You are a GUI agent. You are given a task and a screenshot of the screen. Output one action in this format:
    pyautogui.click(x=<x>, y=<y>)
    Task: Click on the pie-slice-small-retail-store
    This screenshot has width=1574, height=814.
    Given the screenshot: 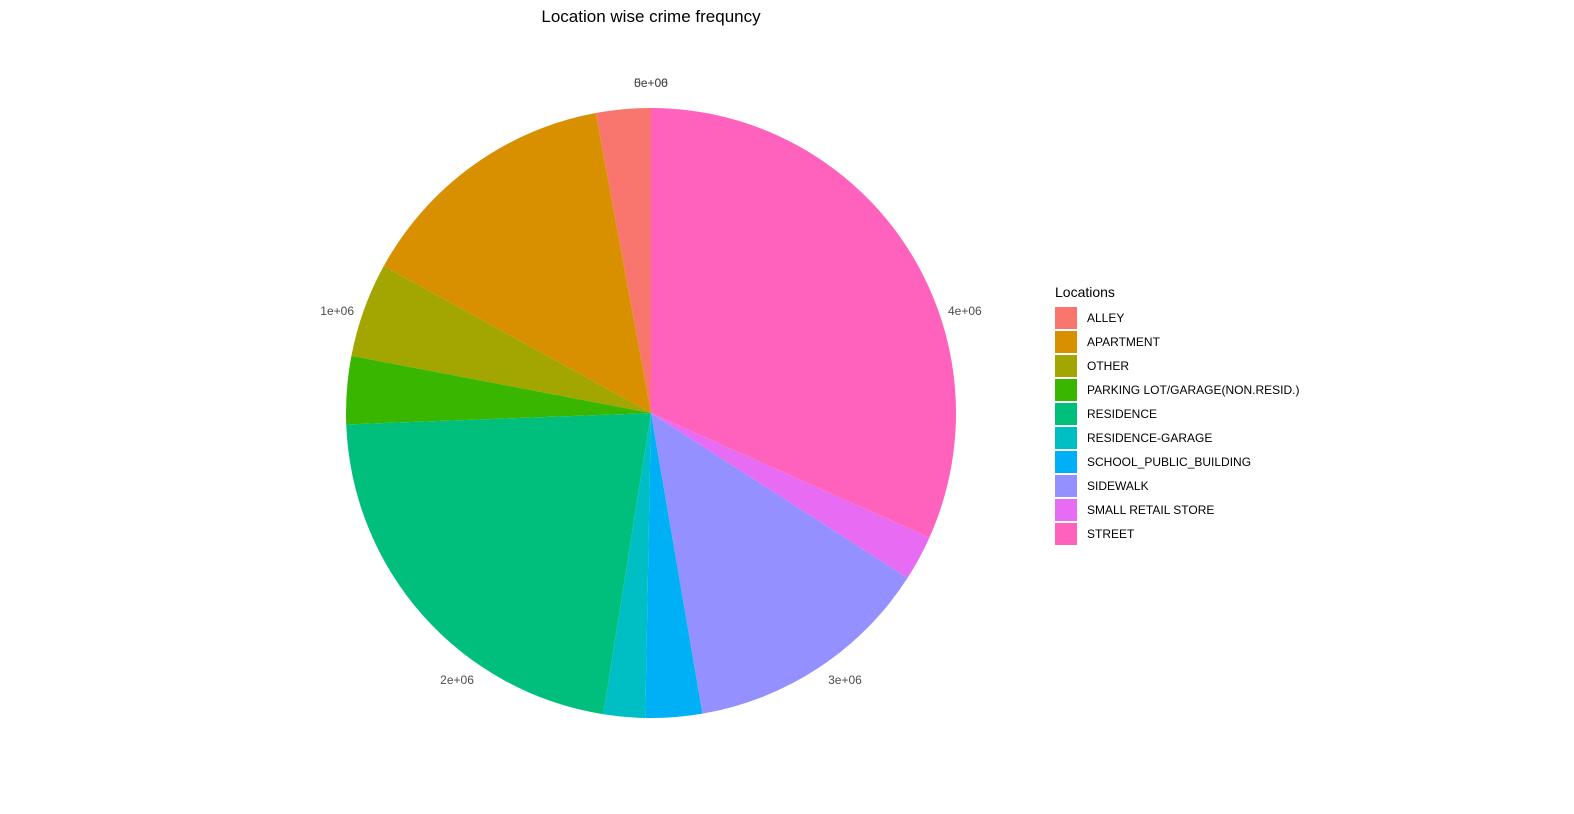 What is the action you would take?
    pyautogui.click(x=790, y=496)
    